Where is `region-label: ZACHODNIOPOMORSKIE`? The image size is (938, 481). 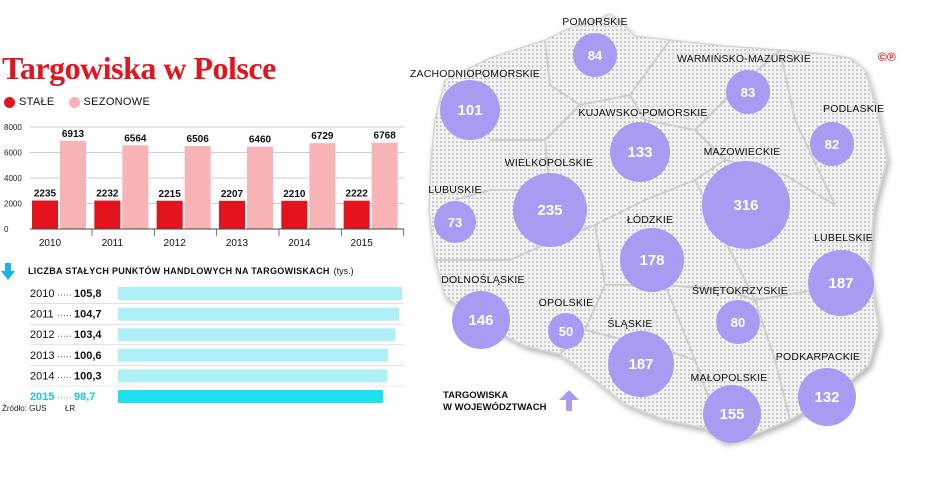 region-label: ZACHODNIOPOMORSKIE is located at coordinates (475, 74).